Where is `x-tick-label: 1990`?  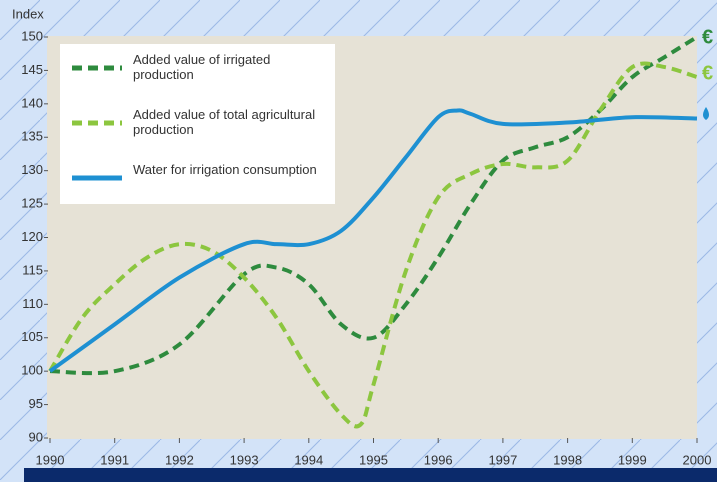 x-tick-label: 1990 is located at coordinates (50, 459).